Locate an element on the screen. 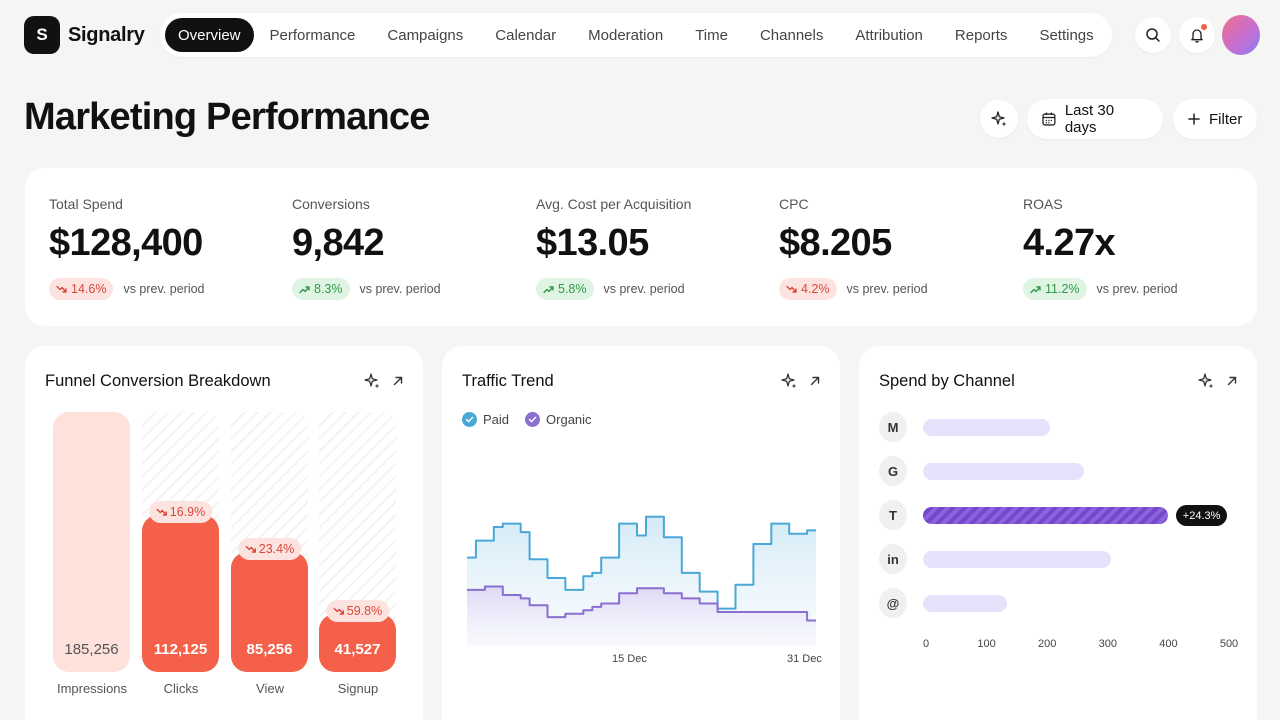 This screenshot has height=720, width=1280. nav-item-attribution: Attribution is located at coordinates (889, 35).